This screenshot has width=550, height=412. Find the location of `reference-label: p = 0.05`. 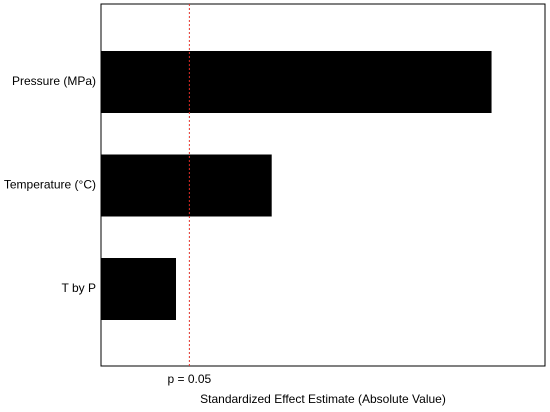

reference-label: p = 0.05 is located at coordinates (190, 379).